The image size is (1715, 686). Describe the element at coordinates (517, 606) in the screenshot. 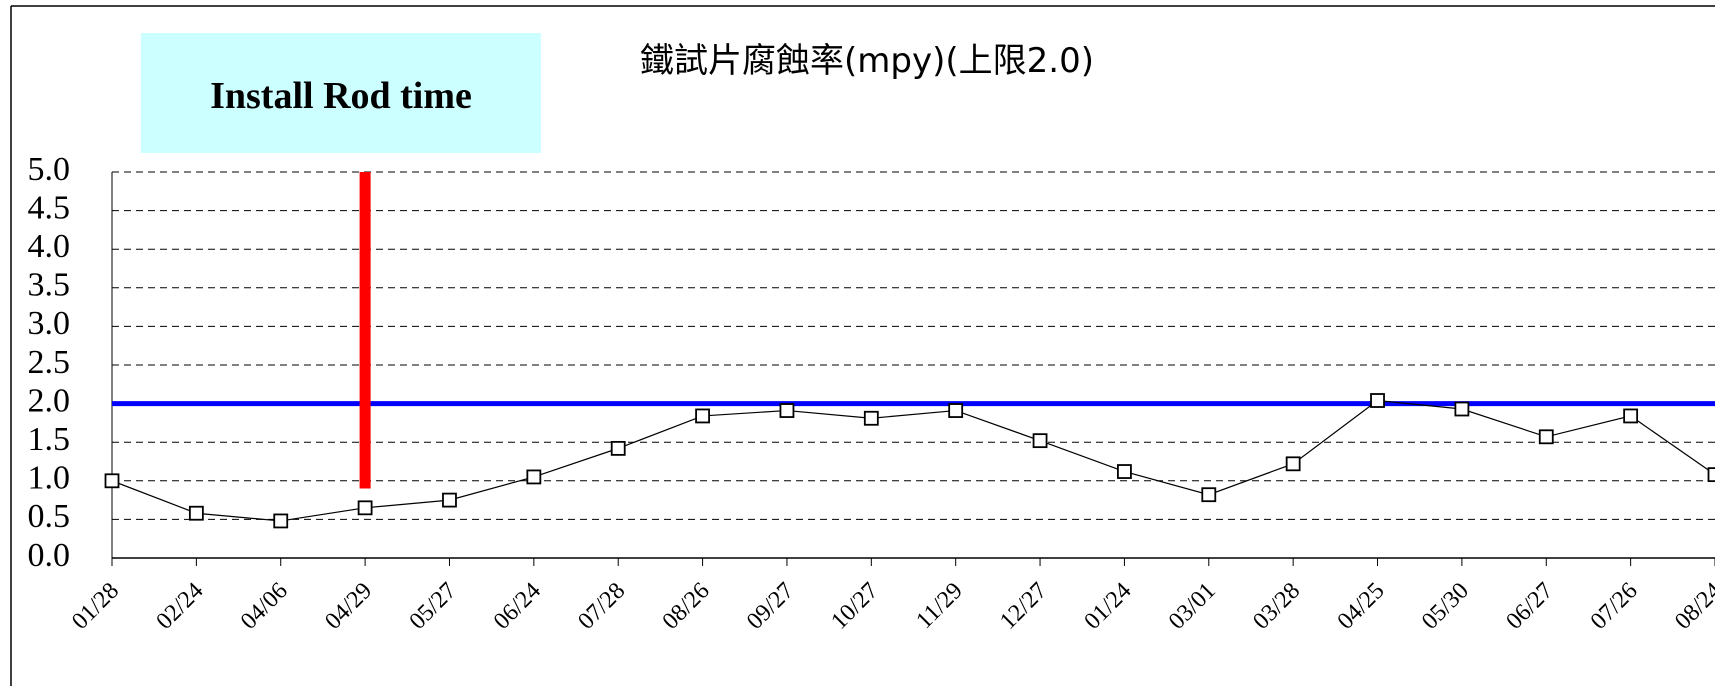

I see `x-tick-label: 06/24` at that location.